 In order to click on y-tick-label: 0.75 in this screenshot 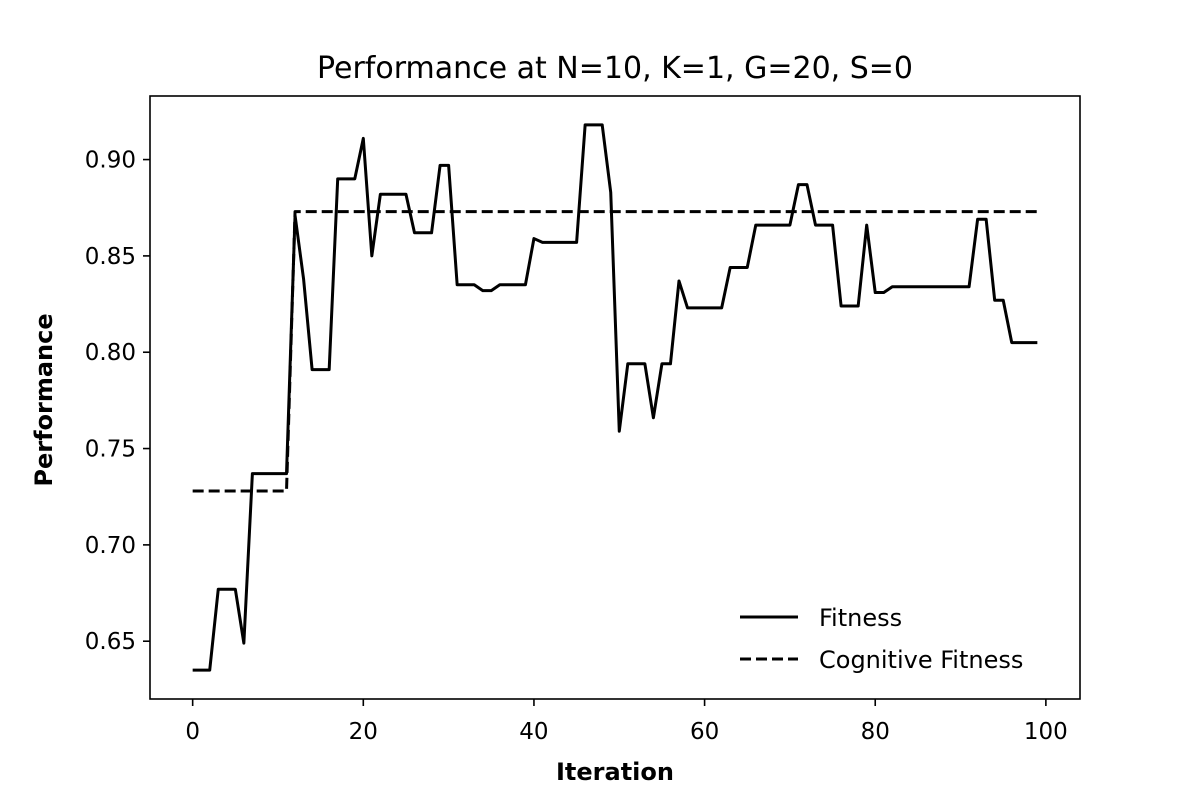, I will do `click(110, 450)`.